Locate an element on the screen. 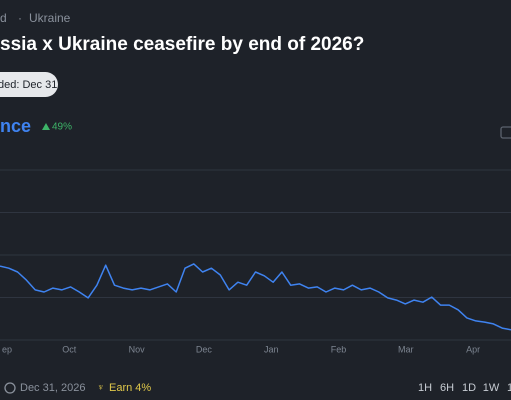  series-label: nce is located at coordinates (15, 126).